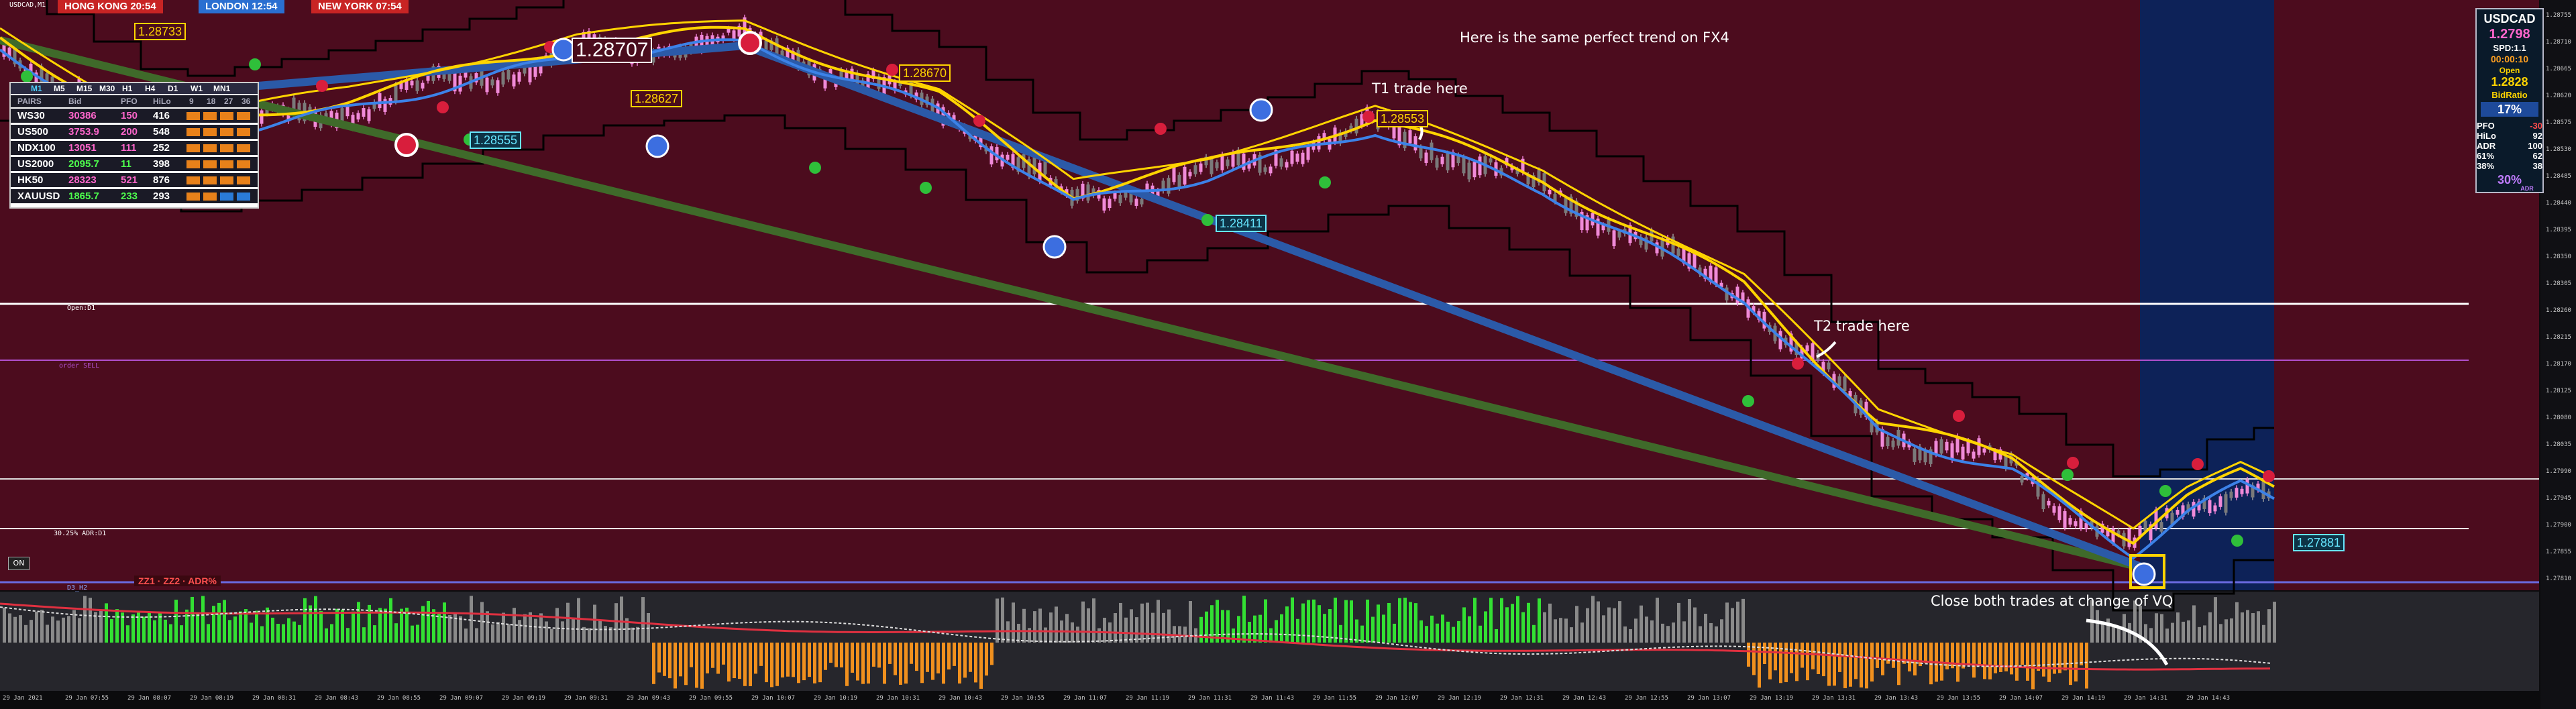  What do you see at coordinates (1135, 636) in the screenshot?
I see `indicator-line-red` at bounding box center [1135, 636].